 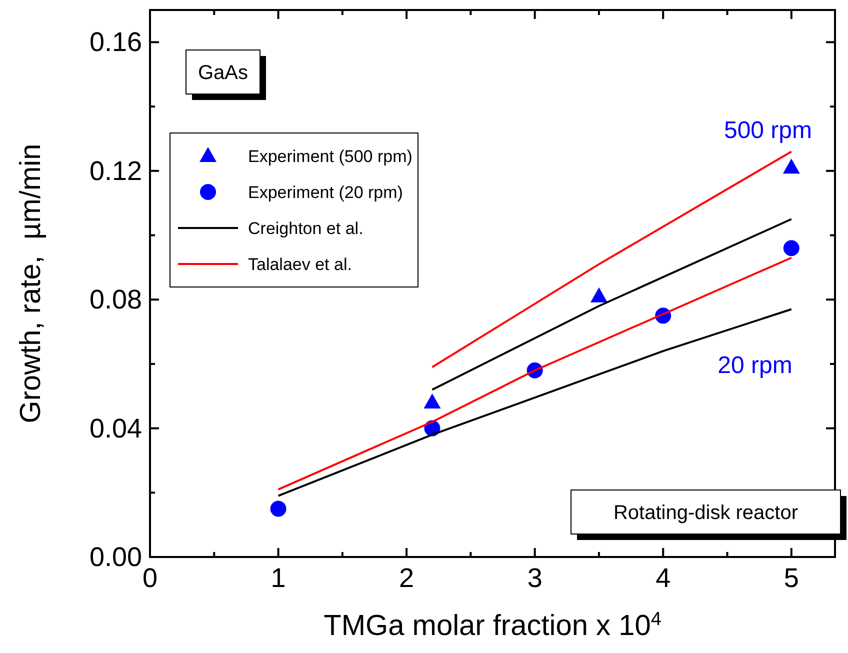 What do you see at coordinates (493, 625) in the screenshot?
I see `x-axis-title: TMGa molar fraction x 10$^{4}$` at bounding box center [493, 625].